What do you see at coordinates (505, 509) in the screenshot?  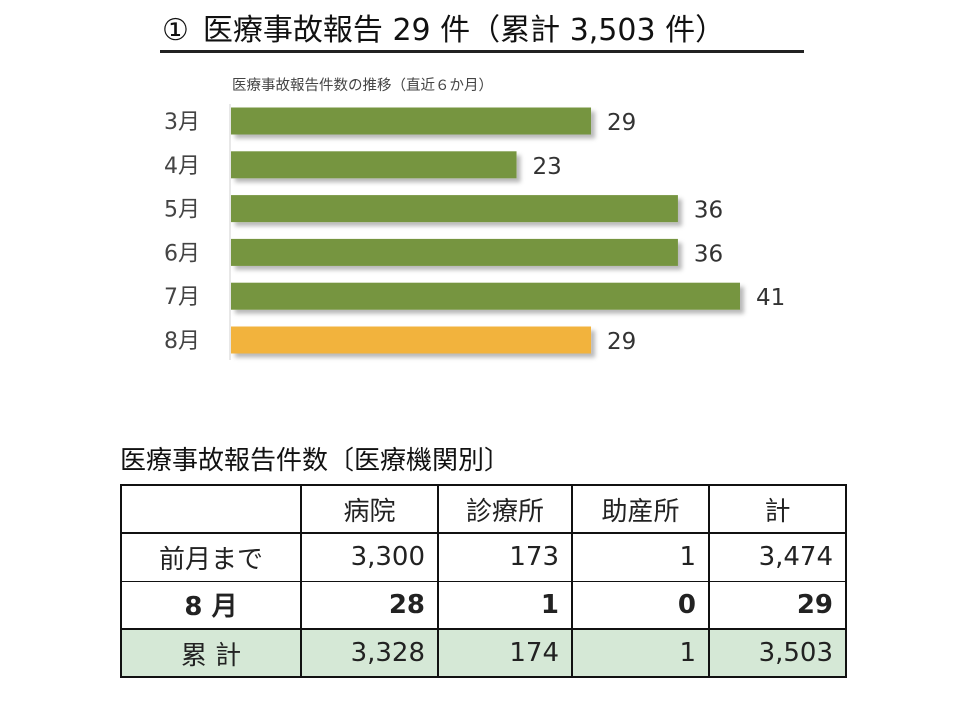 I see `table-header-cell: 診療所` at bounding box center [505, 509].